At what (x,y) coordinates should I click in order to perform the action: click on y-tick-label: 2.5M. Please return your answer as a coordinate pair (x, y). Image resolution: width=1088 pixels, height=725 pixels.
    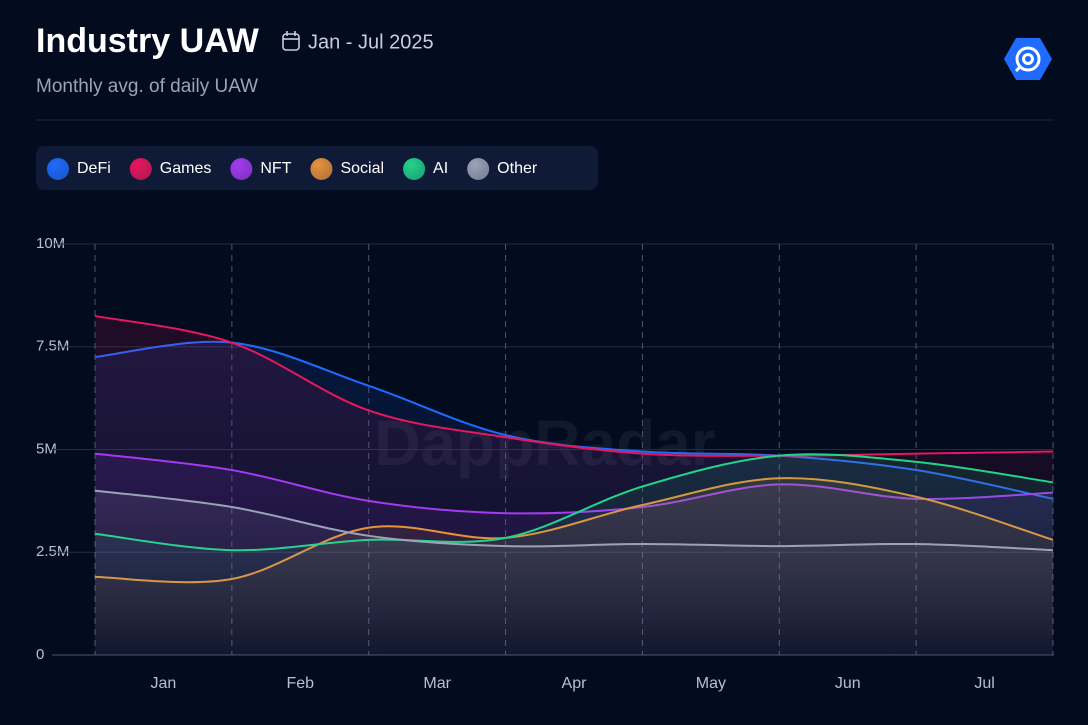
    Looking at the image, I should click on (52, 551).